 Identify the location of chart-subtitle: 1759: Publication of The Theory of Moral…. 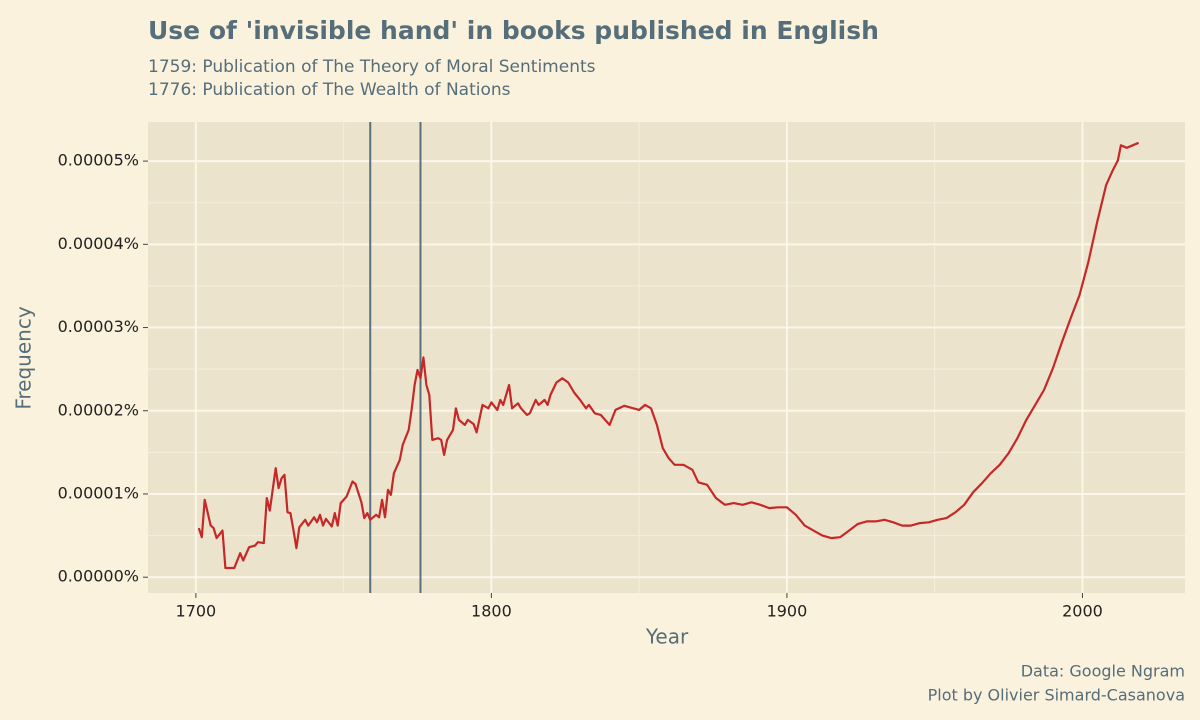
(372, 67).